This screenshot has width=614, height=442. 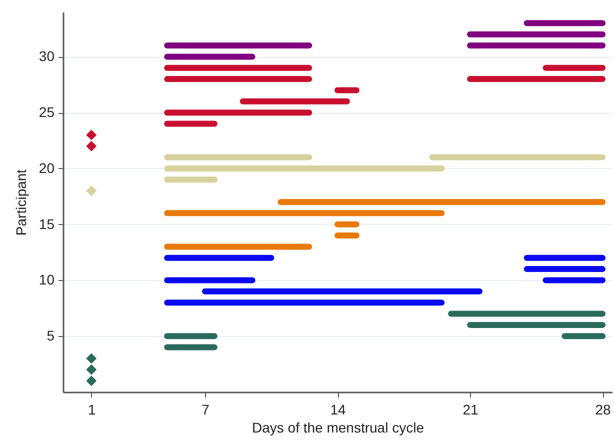 I want to click on x-tick-label: 21, so click(x=470, y=410).